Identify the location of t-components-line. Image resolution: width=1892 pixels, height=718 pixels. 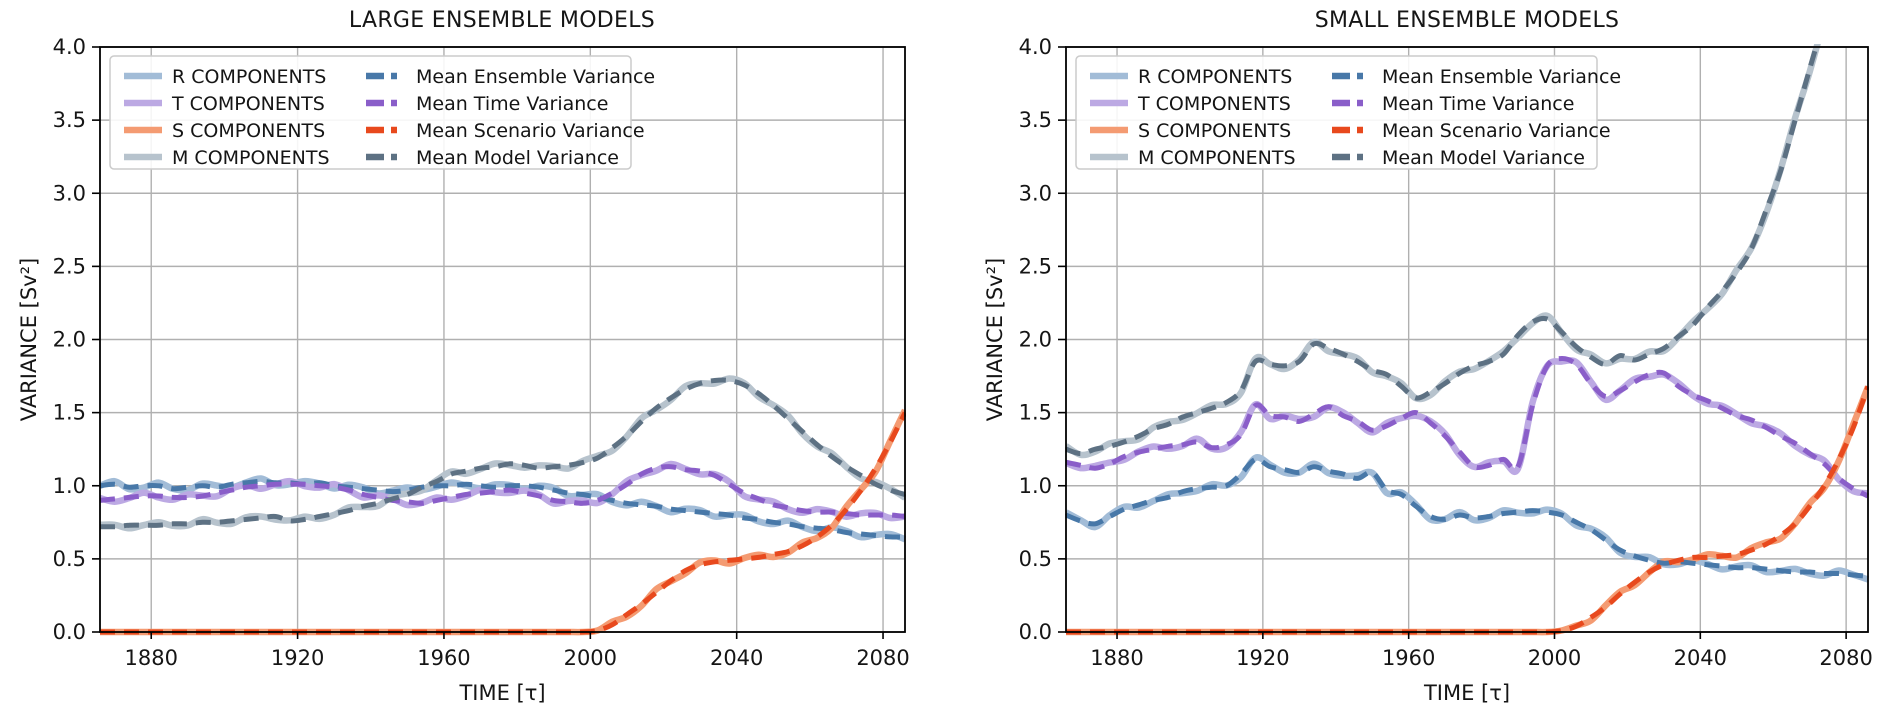
(1467, 427).